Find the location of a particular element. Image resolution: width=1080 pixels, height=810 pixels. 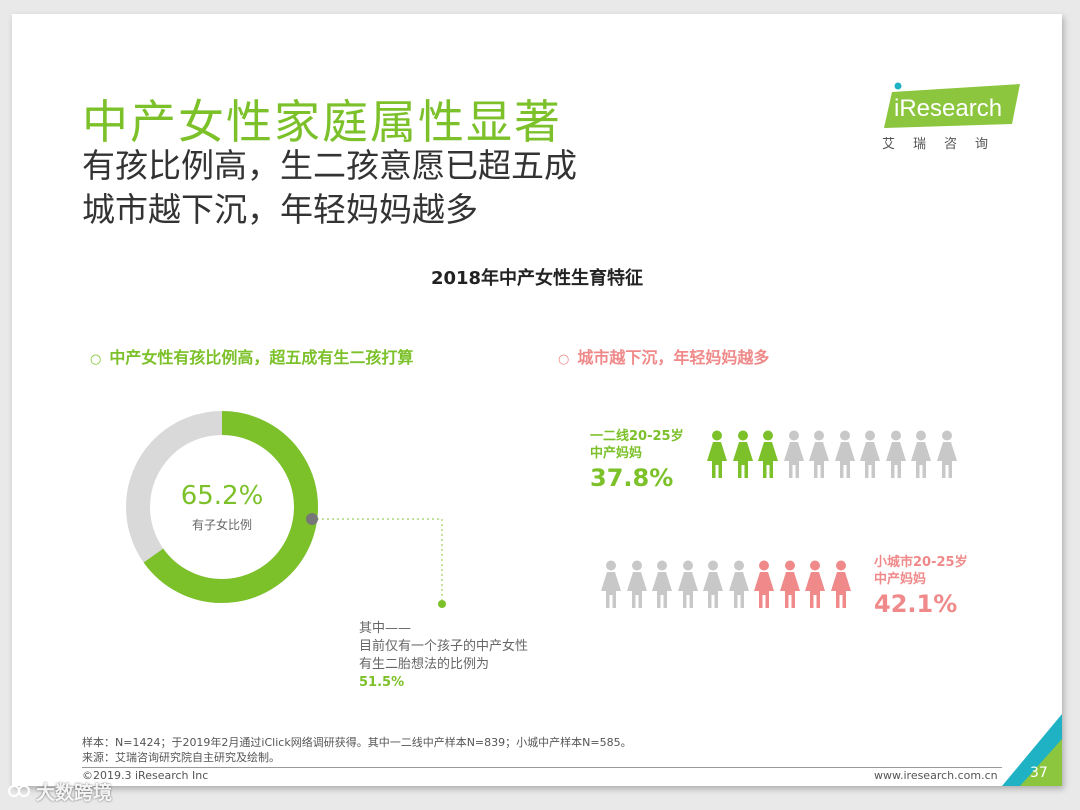

watermark: 大数跨境 is located at coordinates (60, 791).